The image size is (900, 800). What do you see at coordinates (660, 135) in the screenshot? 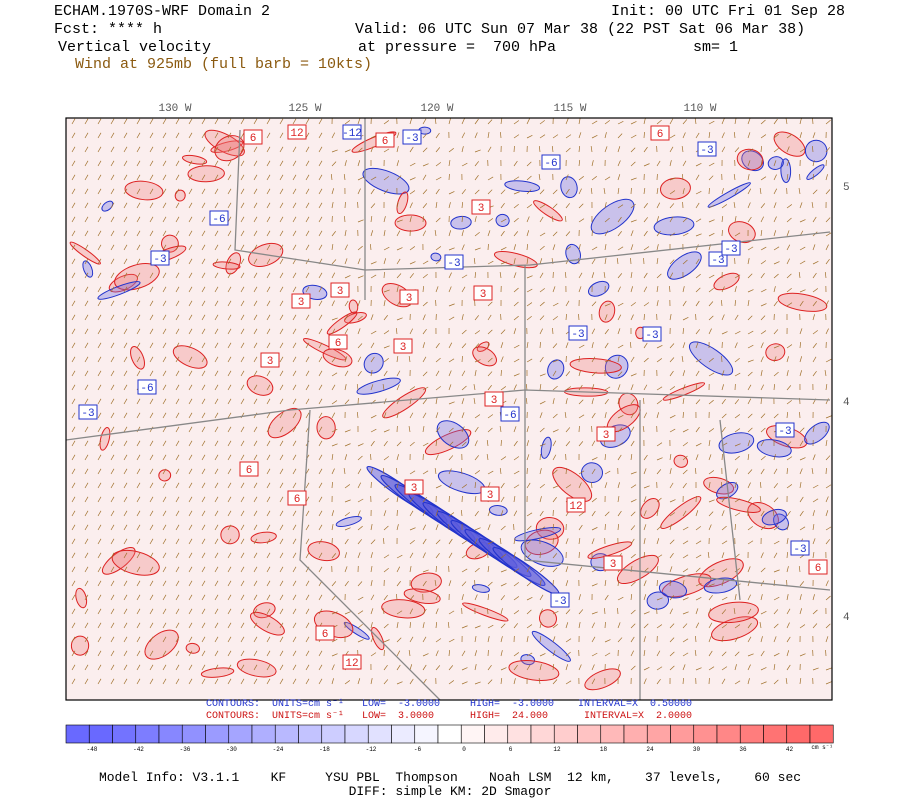
I see `contour-label: 6` at bounding box center [660, 135].